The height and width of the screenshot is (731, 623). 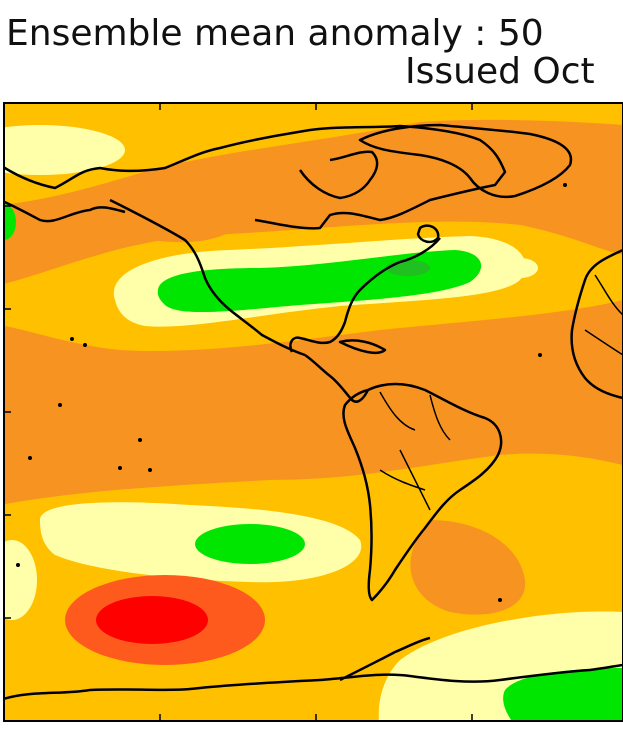 What do you see at coordinates (500, 71) in the screenshot?
I see `map-title-line-2: Issued Oct` at bounding box center [500, 71].